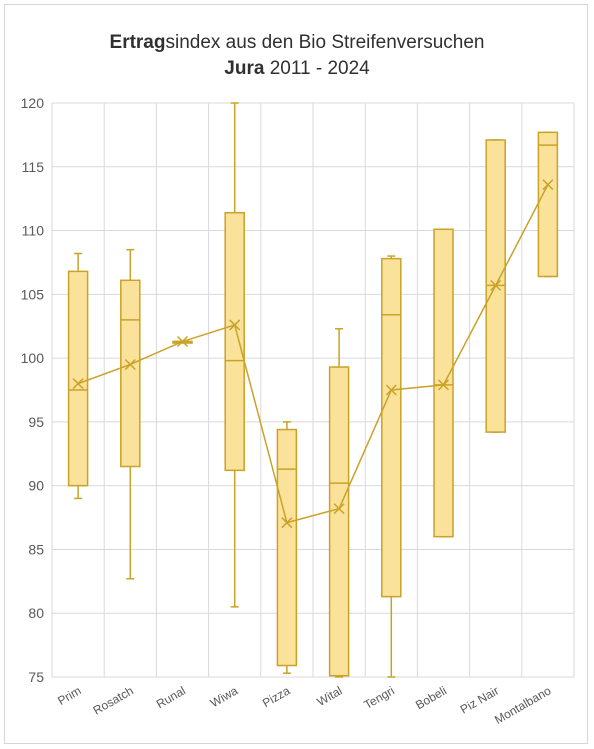  What do you see at coordinates (317, 68) in the screenshot?
I see `chart-title-line2-rest: 2011 - 2024` at bounding box center [317, 68].